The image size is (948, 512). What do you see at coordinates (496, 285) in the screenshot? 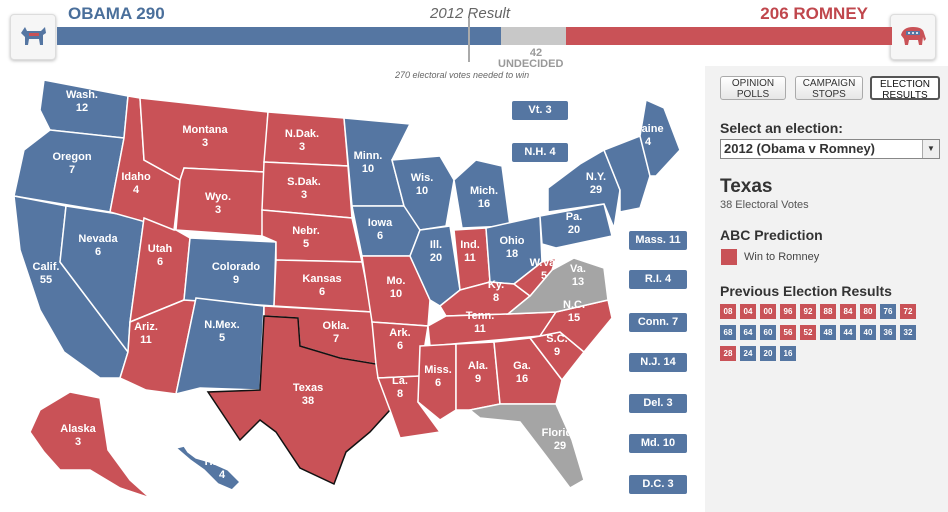
I see `state-label-ky: Ky.` at bounding box center [496, 285].